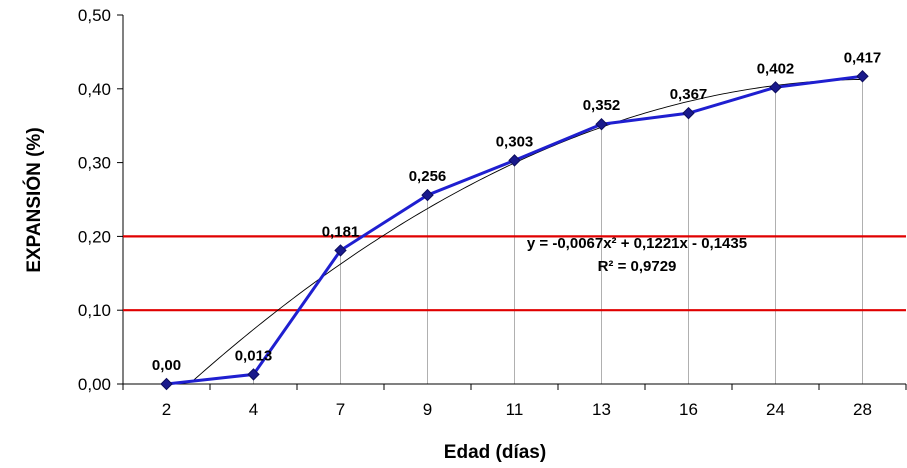 This screenshot has height=468, width=907. I want to click on data-label: 0,352, so click(602, 105).